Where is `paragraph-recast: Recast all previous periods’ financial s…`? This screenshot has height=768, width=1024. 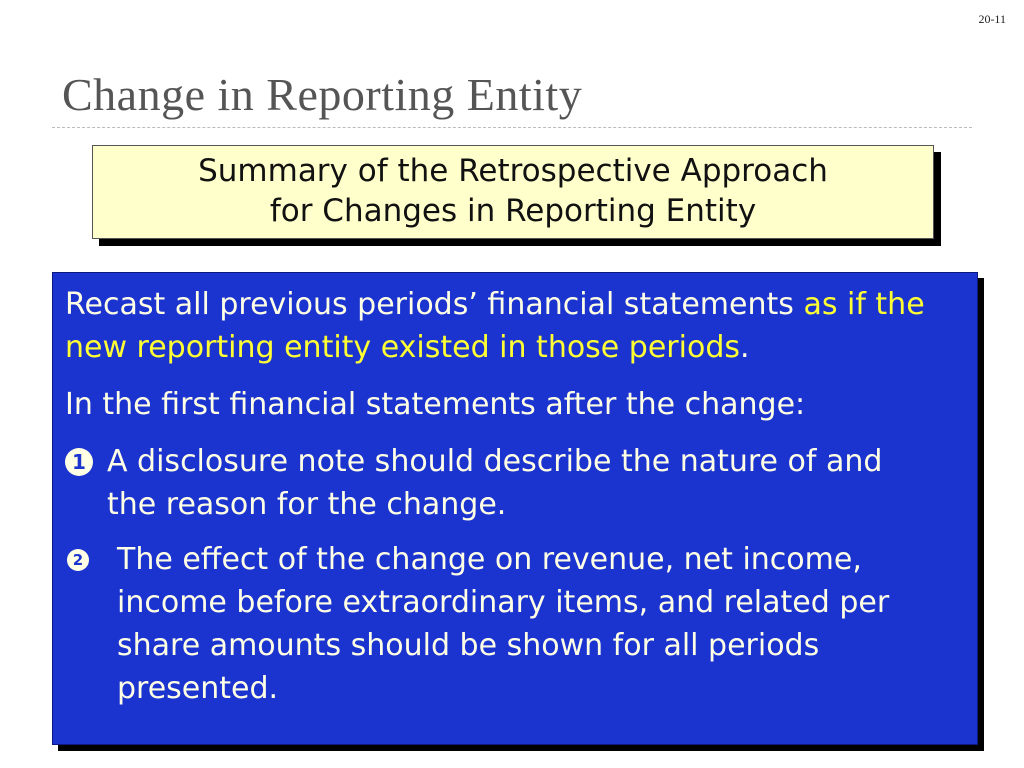
paragraph-recast: Recast all previous periods’ financial s… is located at coordinates (515, 326).